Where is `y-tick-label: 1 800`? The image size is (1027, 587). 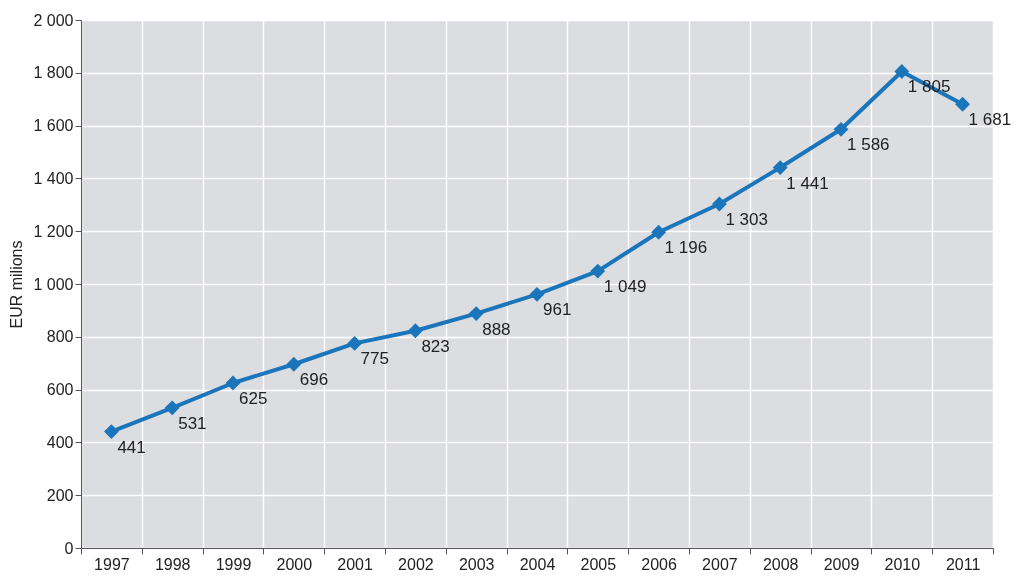 y-tick-label: 1 800 is located at coordinates (53, 73).